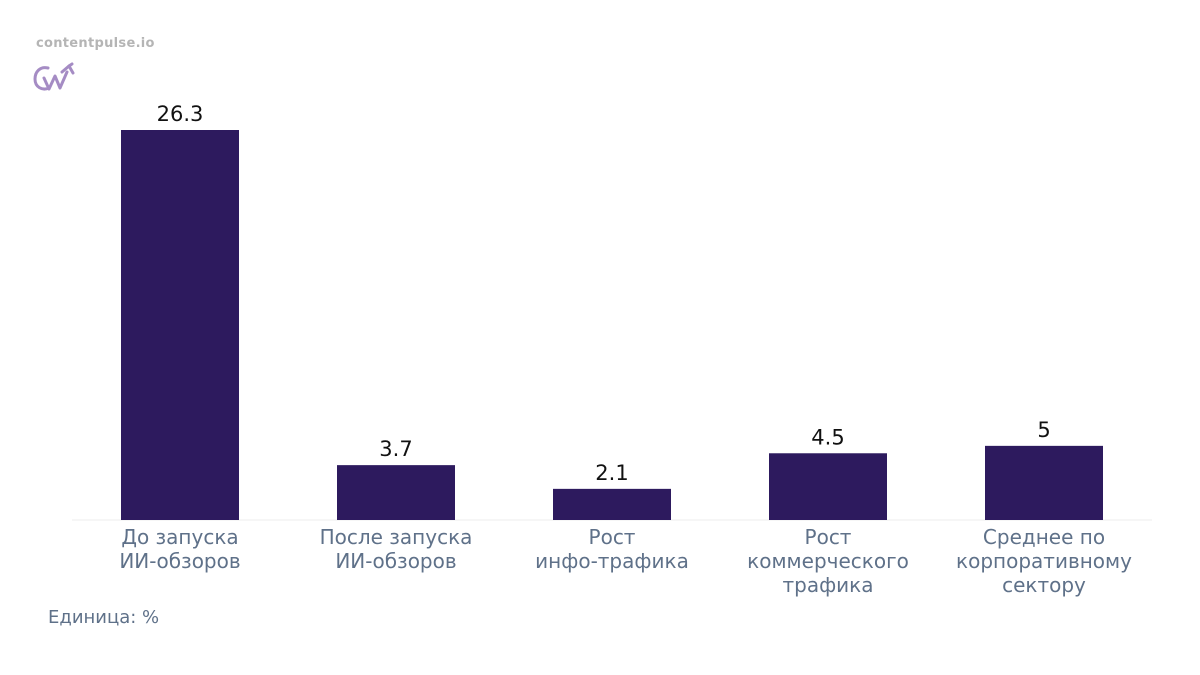 The height and width of the screenshot is (675, 1200). Describe the element at coordinates (612, 561) in the screenshot. I see `category-label-line: инфо-трафика` at that location.